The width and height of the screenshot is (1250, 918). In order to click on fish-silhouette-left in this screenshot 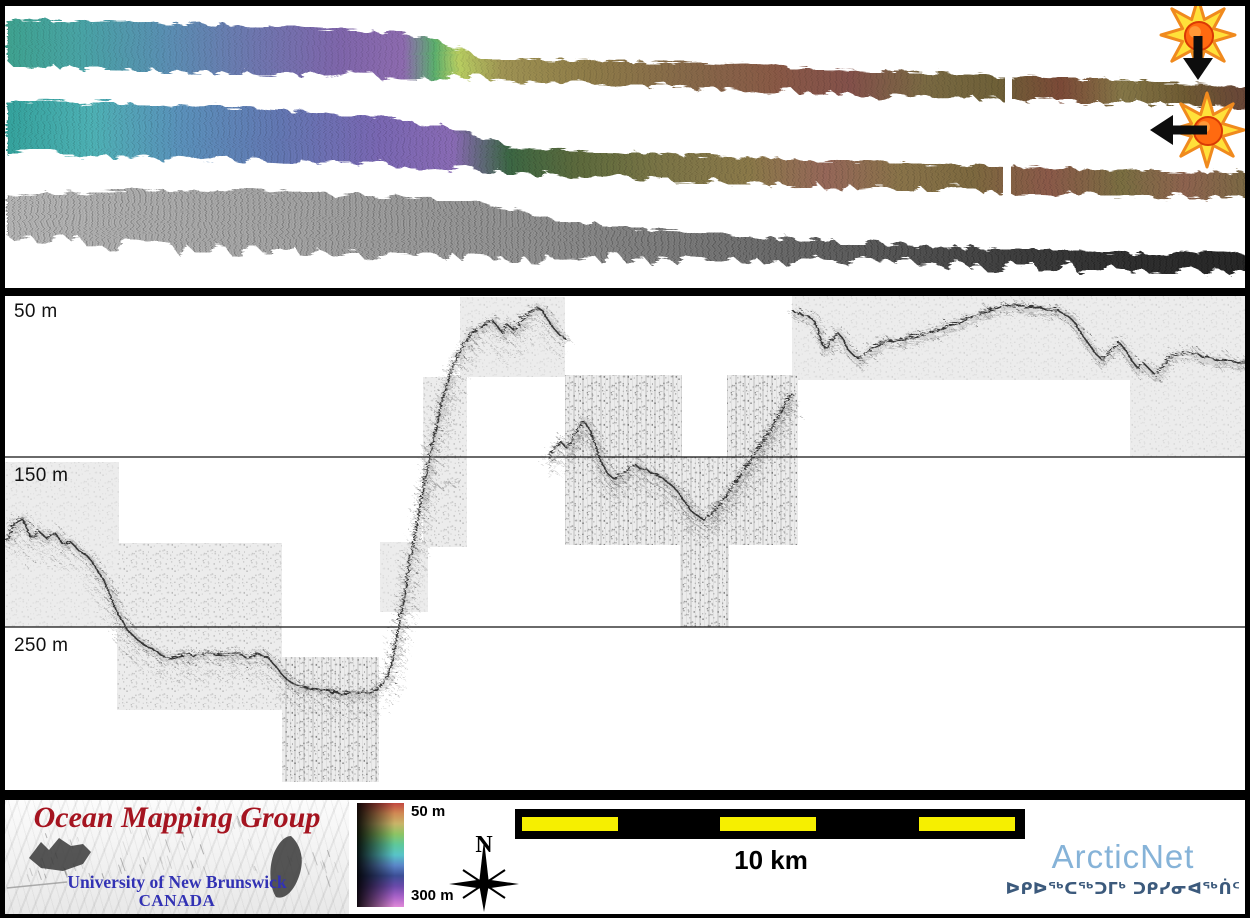, I will do `click(60, 854)`.